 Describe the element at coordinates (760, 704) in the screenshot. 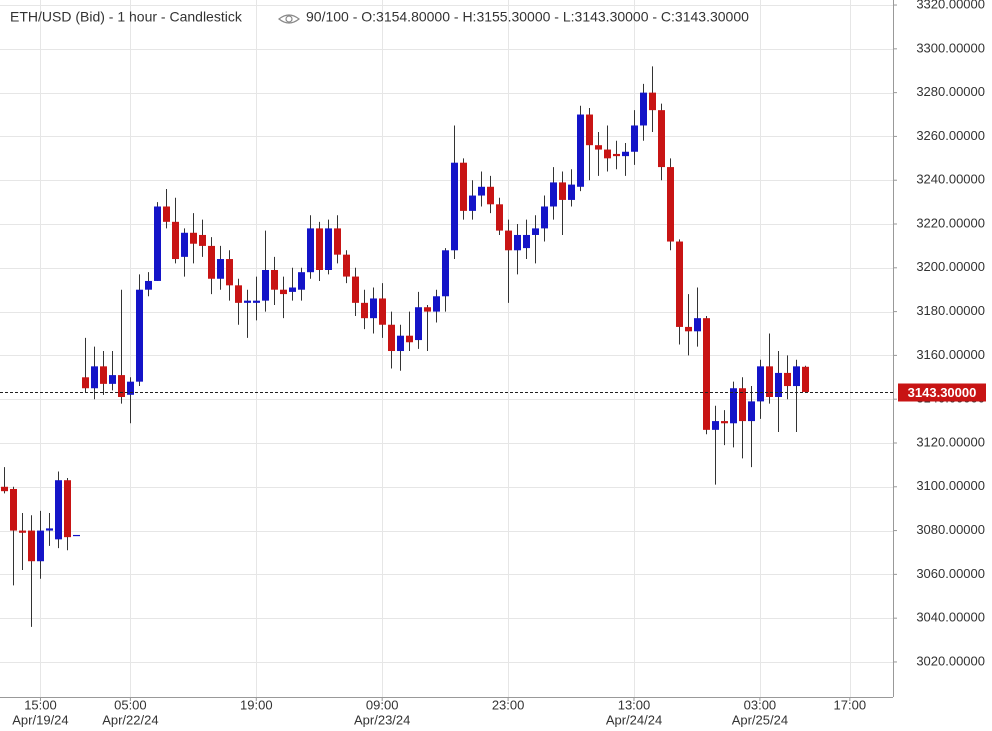

I see `x-tick-label: 03:00` at that location.